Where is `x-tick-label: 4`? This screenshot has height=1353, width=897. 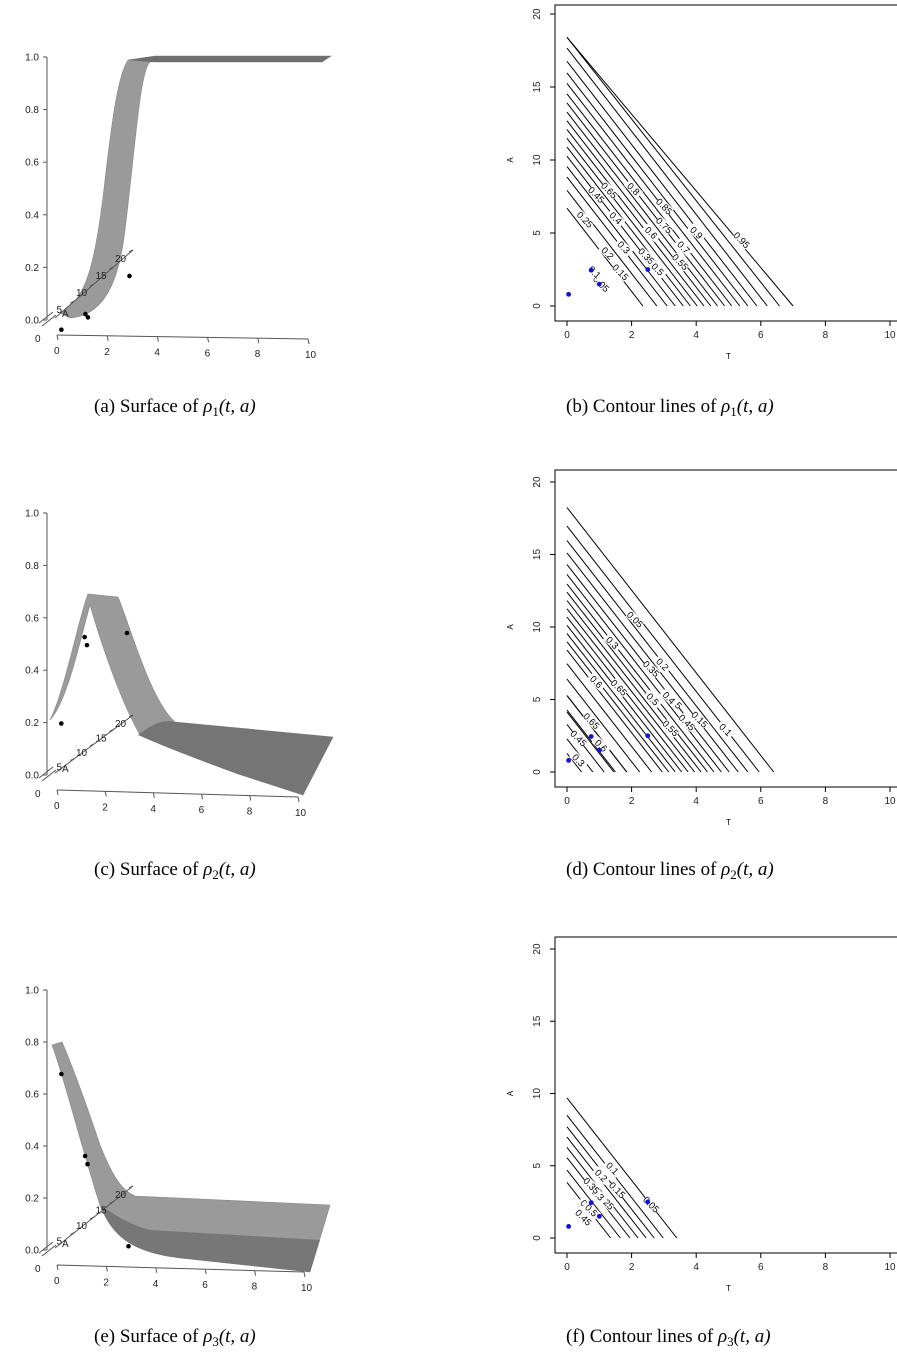
x-tick-label: 4 is located at coordinates (153, 809).